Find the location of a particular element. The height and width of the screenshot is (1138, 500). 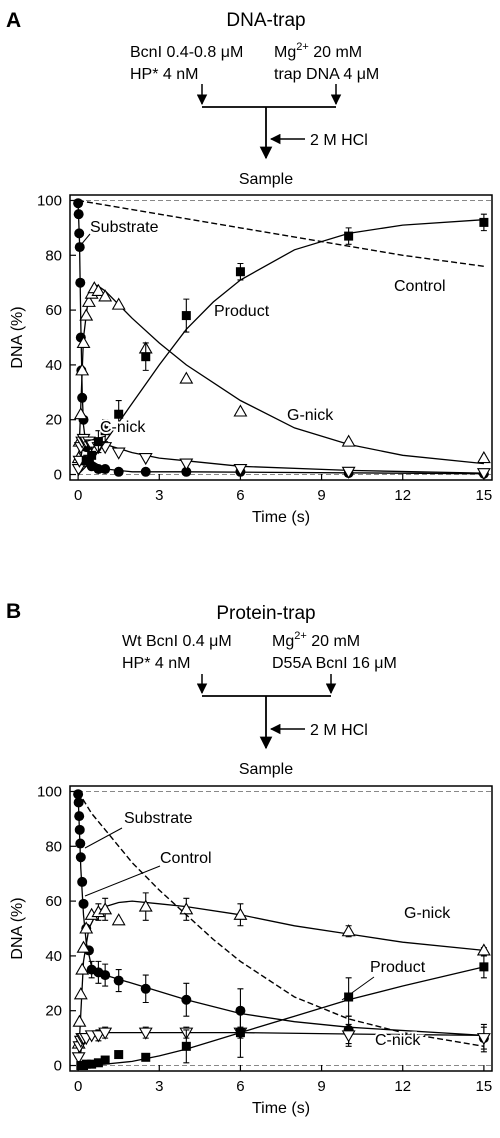

annotation-control: Control is located at coordinates (186, 858).